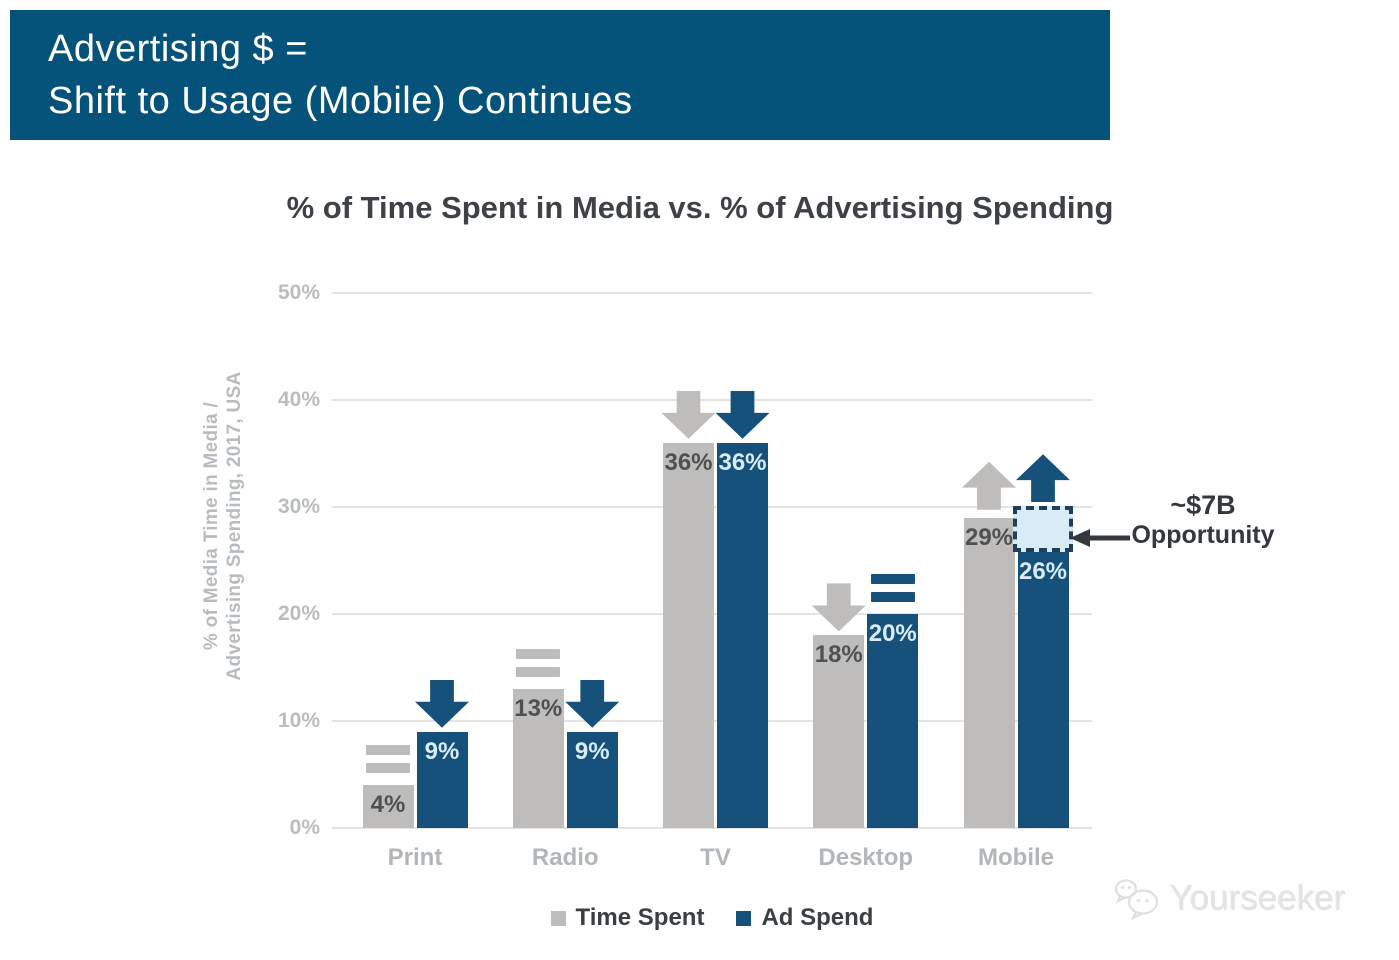  I want to click on bar-desktop-ad-spend, so click(893, 721).